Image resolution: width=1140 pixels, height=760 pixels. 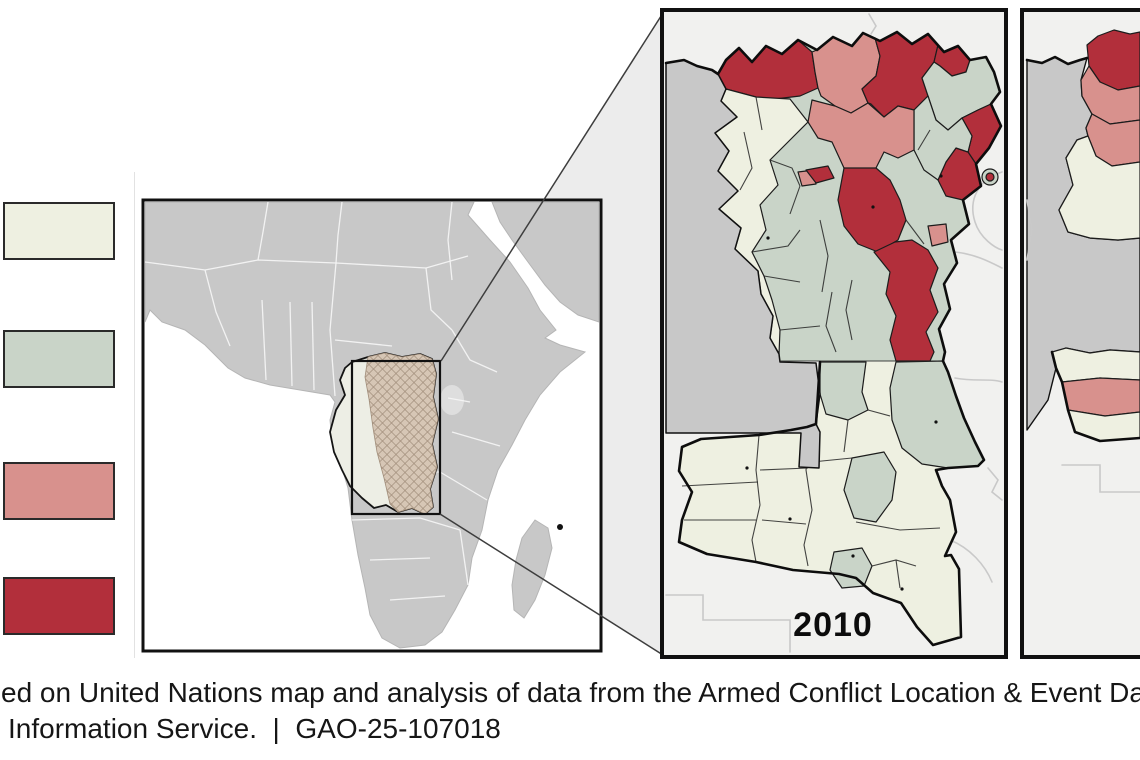 What do you see at coordinates (452, 400) in the screenshot?
I see `lake-victoria` at bounding box center [452, 400].